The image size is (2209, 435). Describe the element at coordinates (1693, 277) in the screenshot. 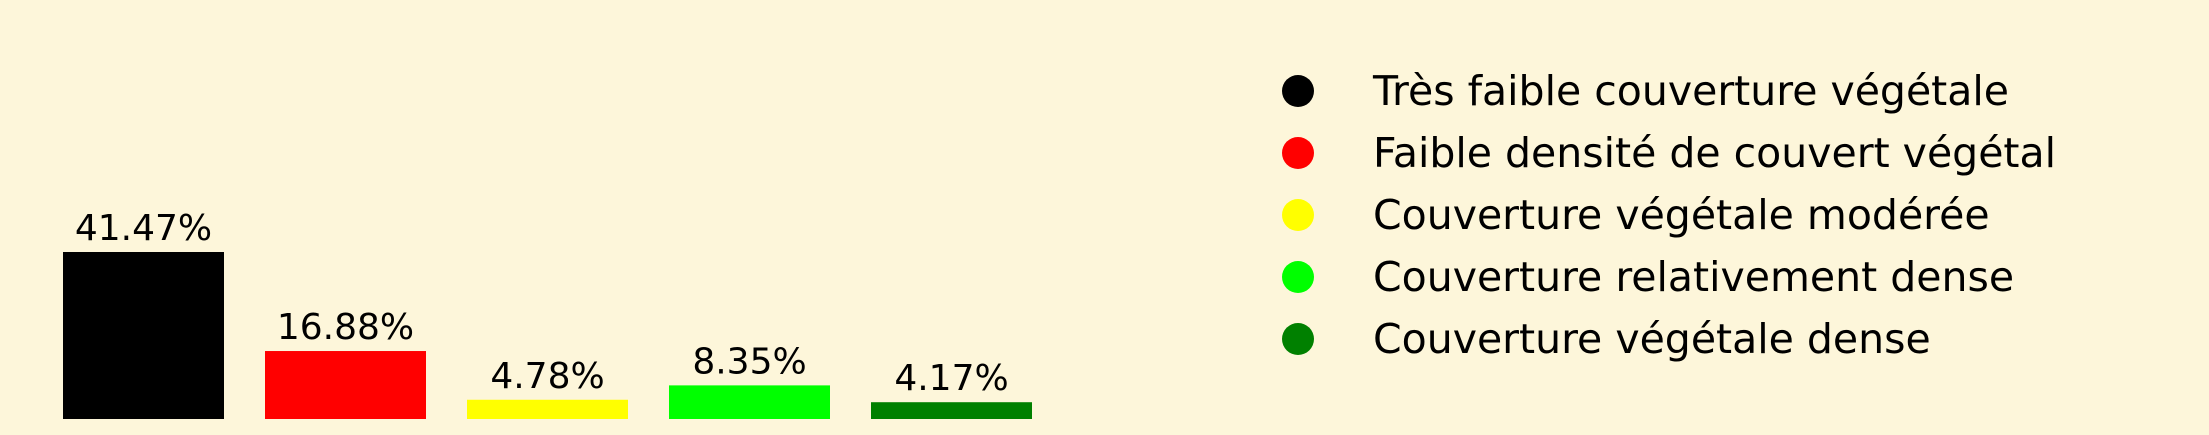

I see `legend-label-4: Couverture relativement dense` at that location.